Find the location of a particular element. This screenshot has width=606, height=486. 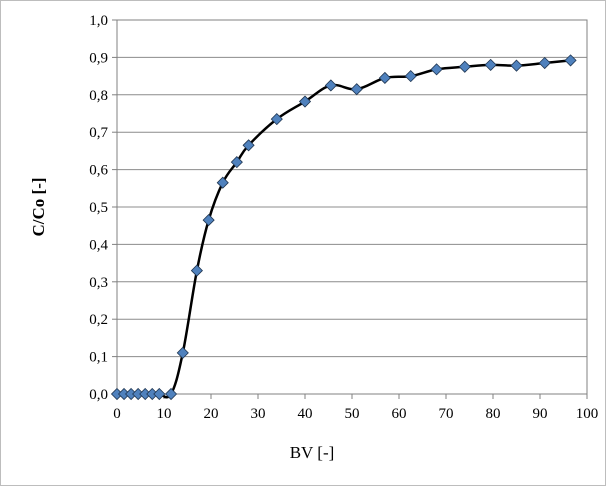

y-tick-label: 0,6 is located at coordinates (98, 171).